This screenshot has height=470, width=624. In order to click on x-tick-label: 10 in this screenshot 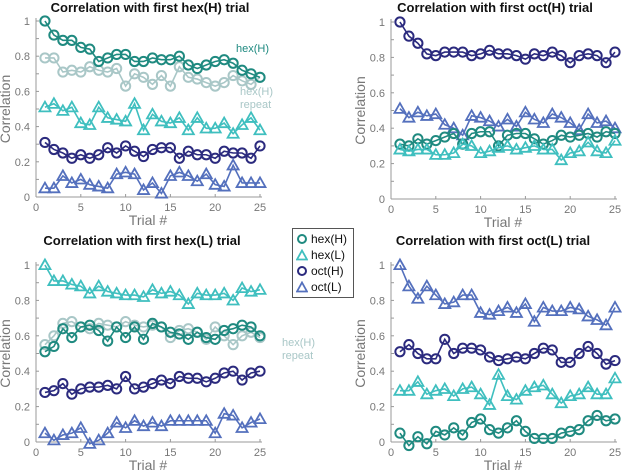, I will do `click(480, 453)`.